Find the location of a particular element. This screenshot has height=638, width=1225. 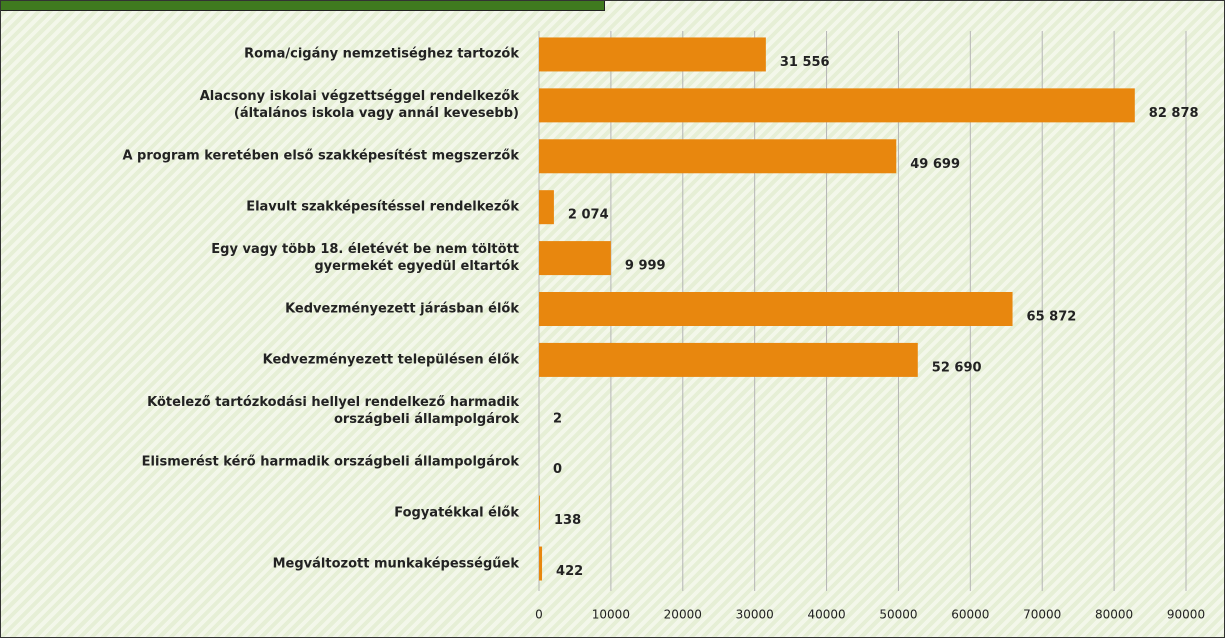

x-tick-label: 30000 is located at coordinates (755, 615).